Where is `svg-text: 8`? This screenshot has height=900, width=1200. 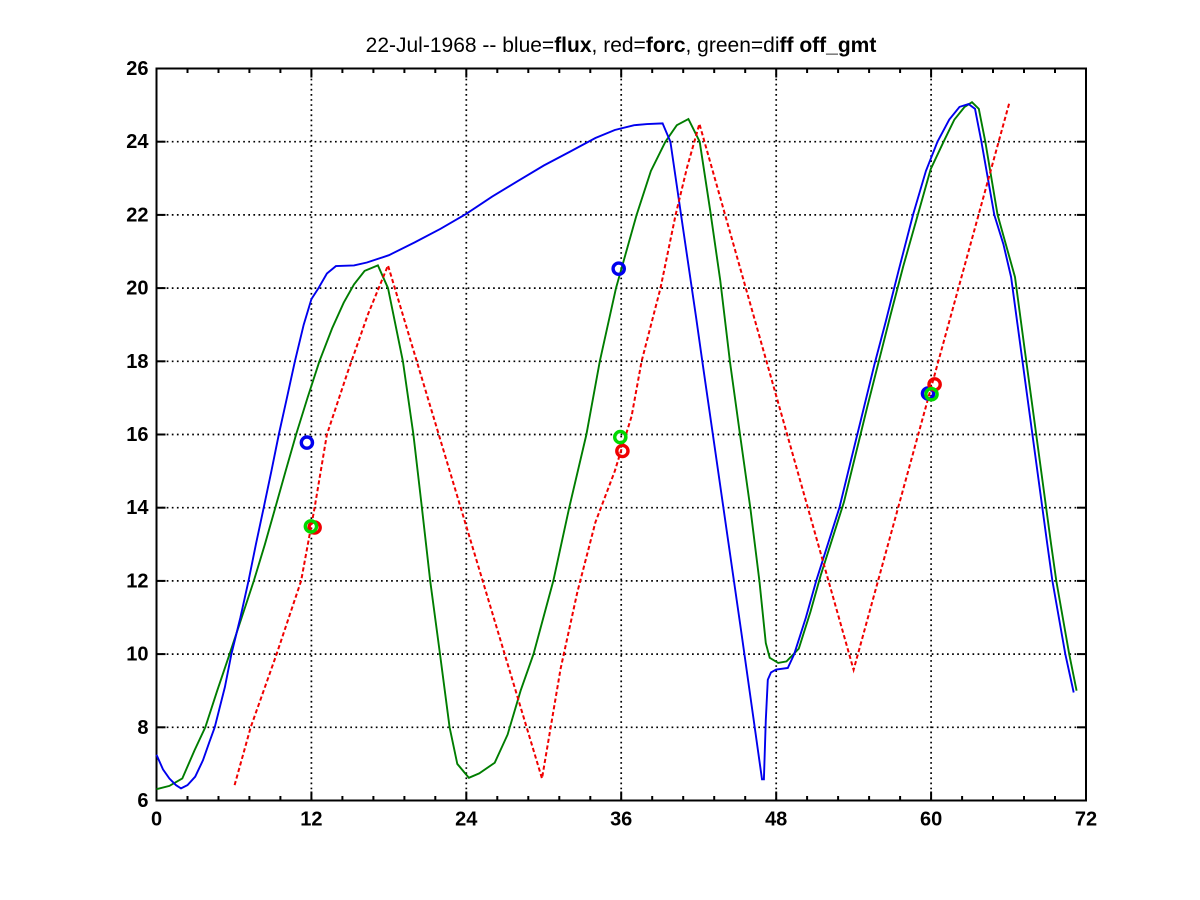 svg-text: 8 is located at coordinates (142, 728).